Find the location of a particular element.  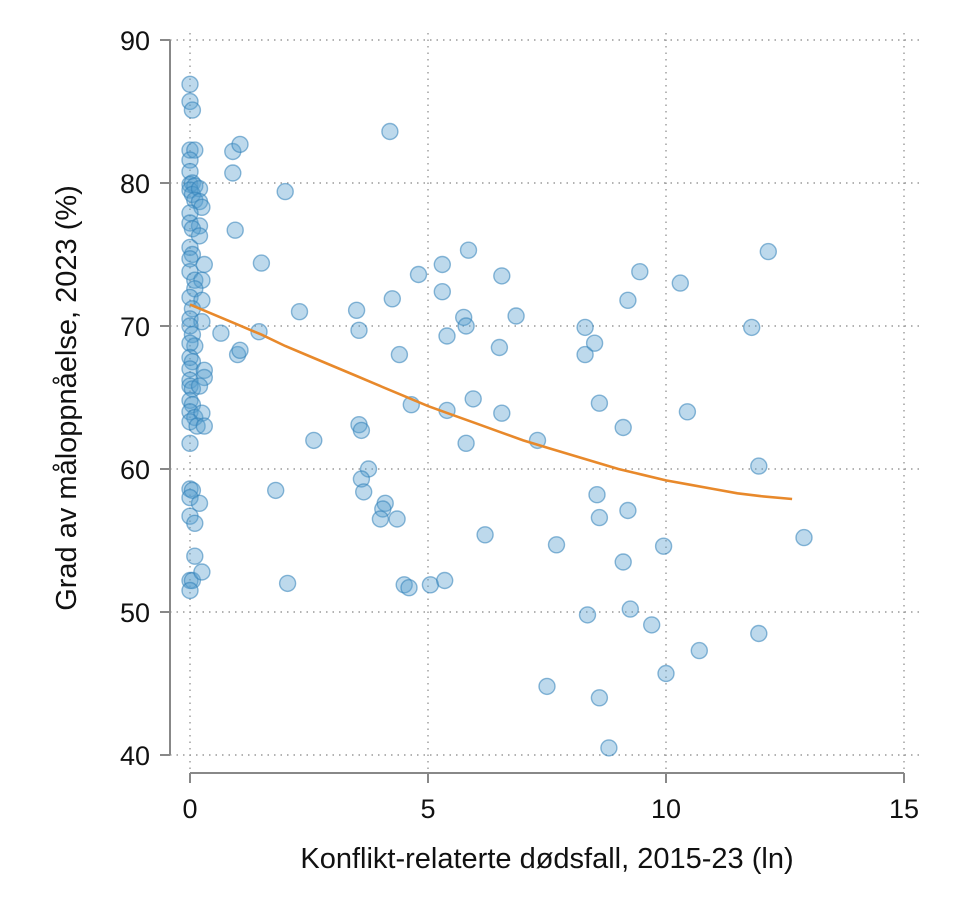

x-tick-label: 15 is located at coordinates (904, 809).